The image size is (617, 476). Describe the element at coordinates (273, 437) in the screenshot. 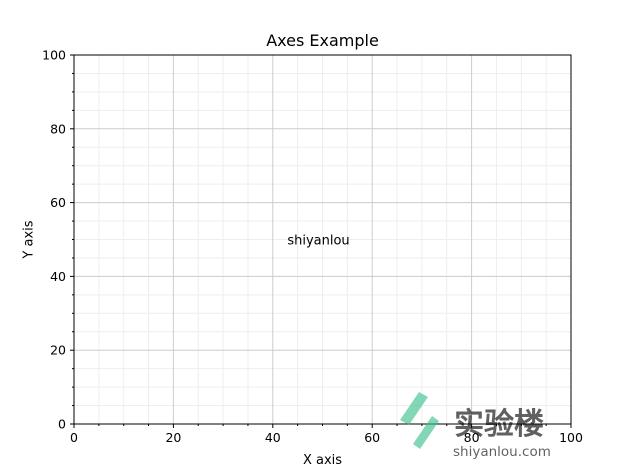

I see `x-tick-label: 40` at that location.